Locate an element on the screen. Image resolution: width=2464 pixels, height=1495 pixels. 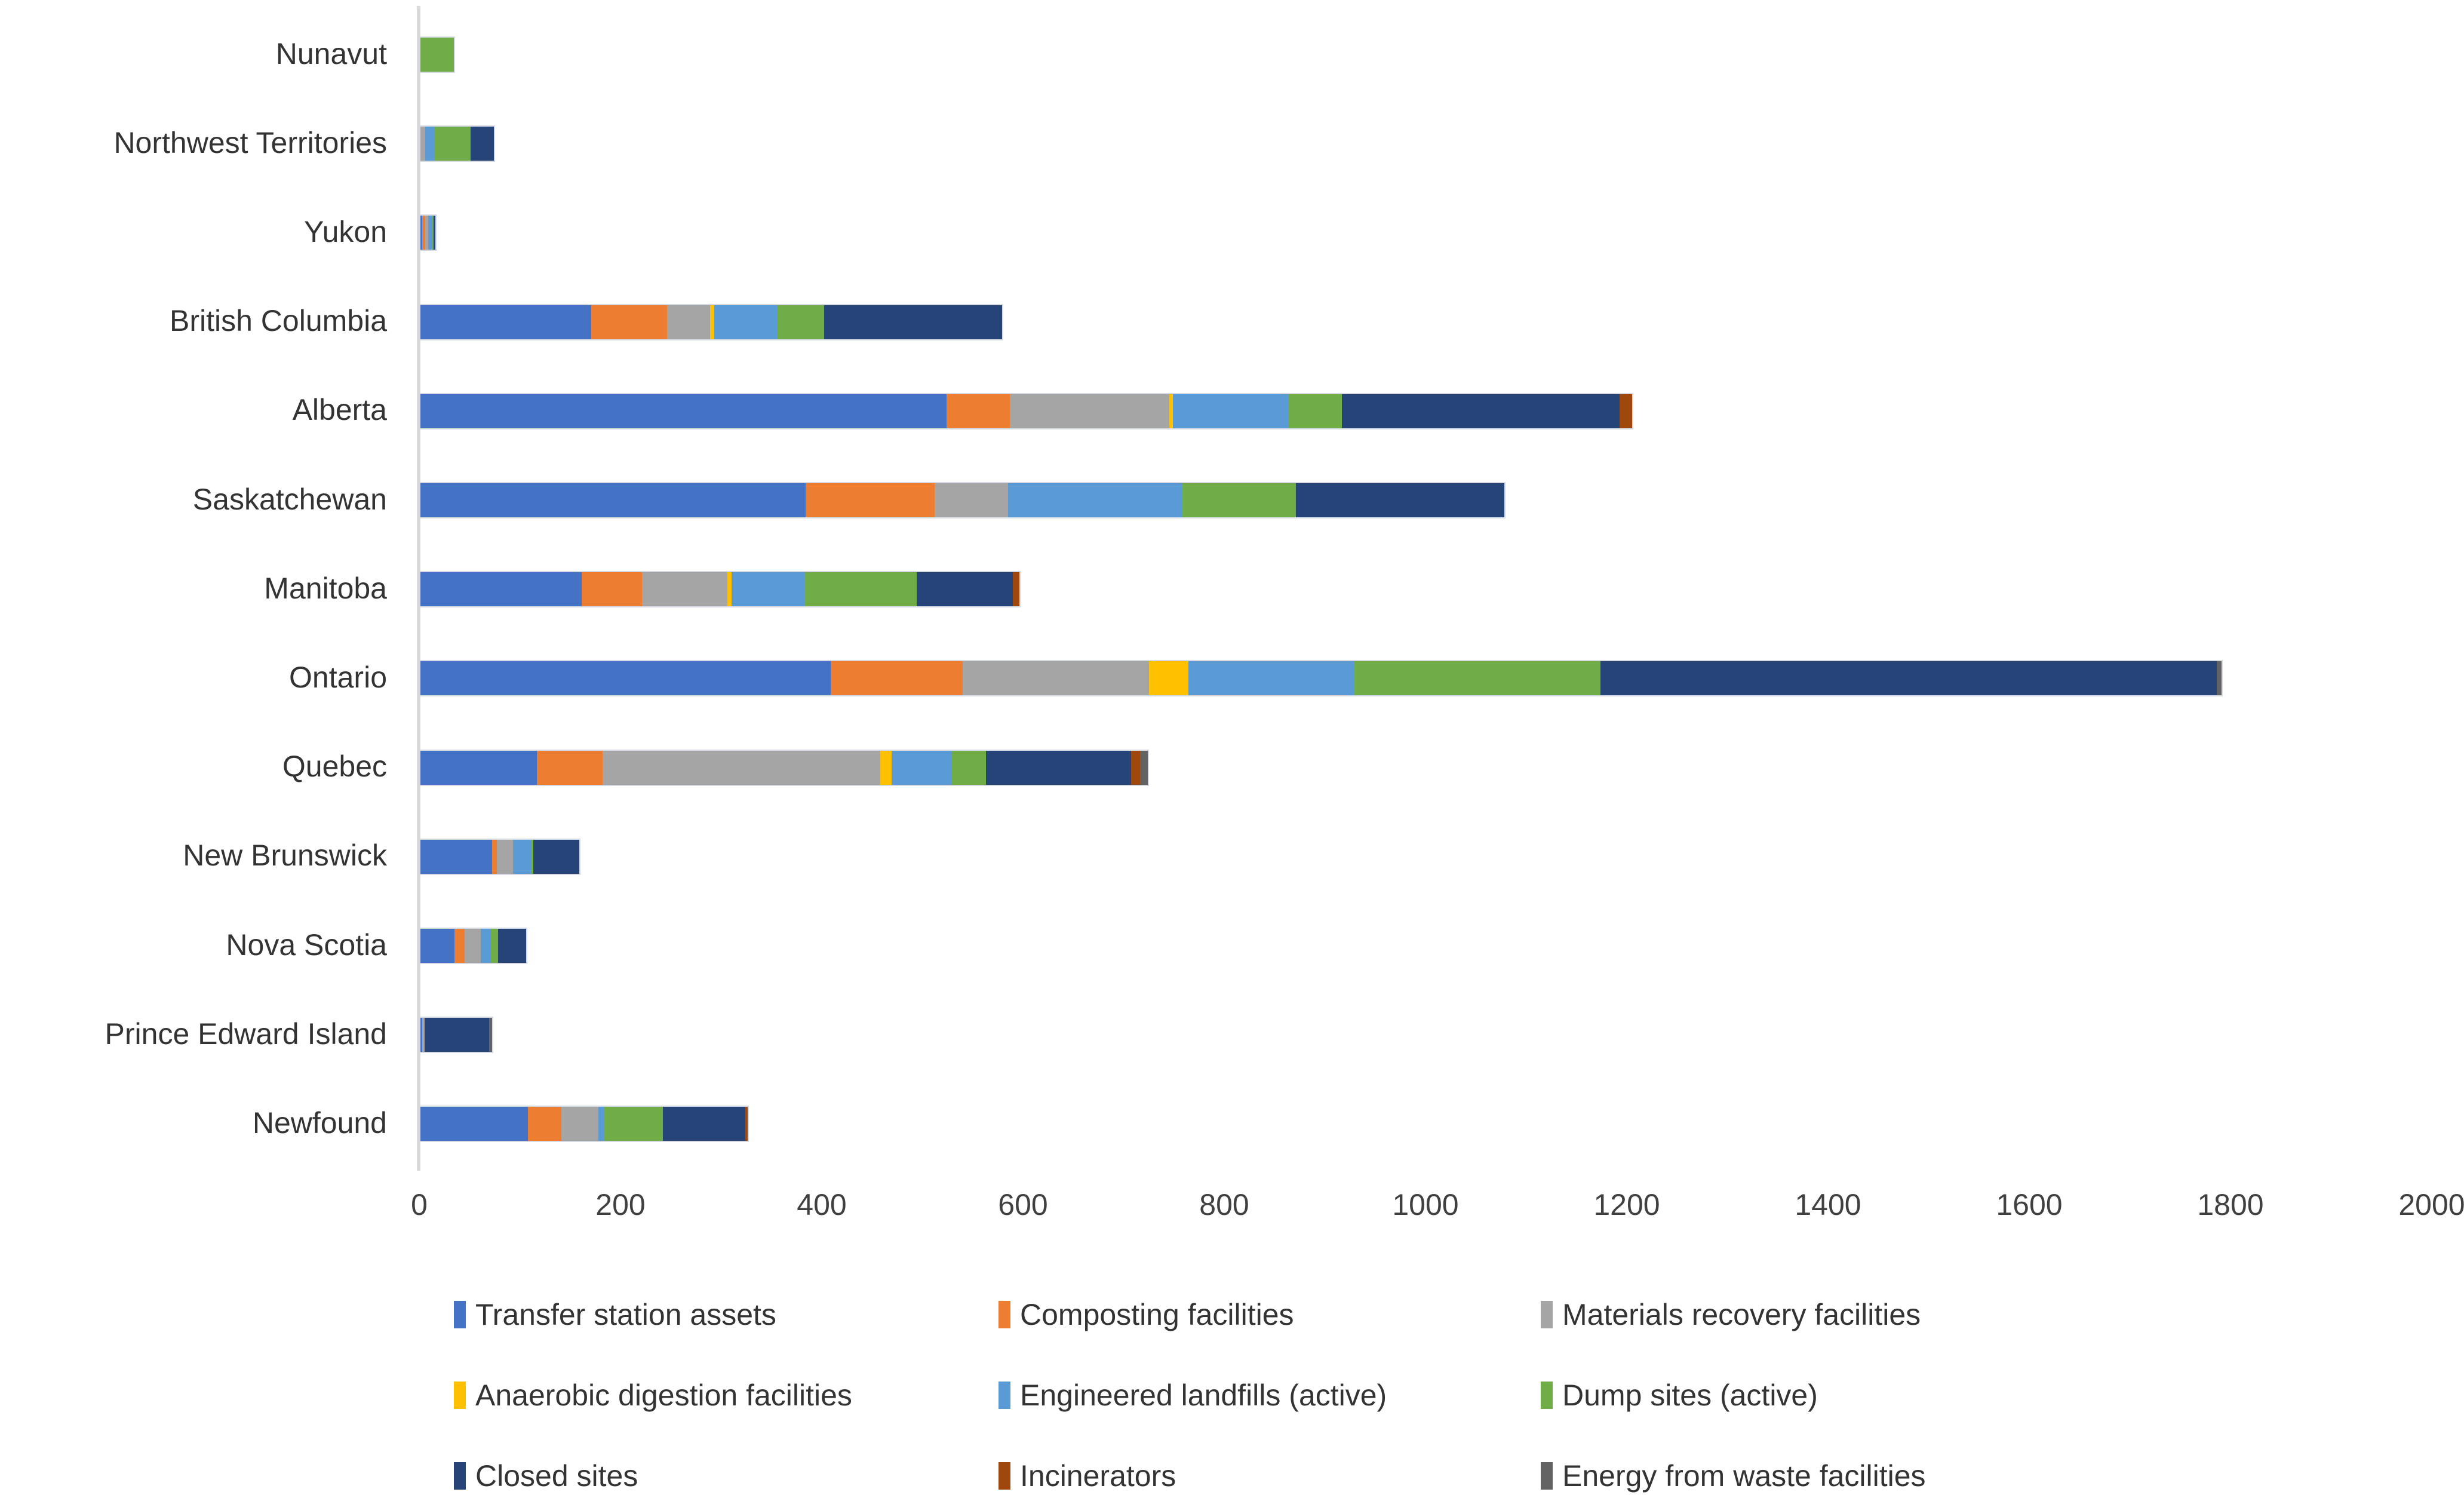
legend-swatch-dump-sites-active is located at coordinates (1547, 1395).